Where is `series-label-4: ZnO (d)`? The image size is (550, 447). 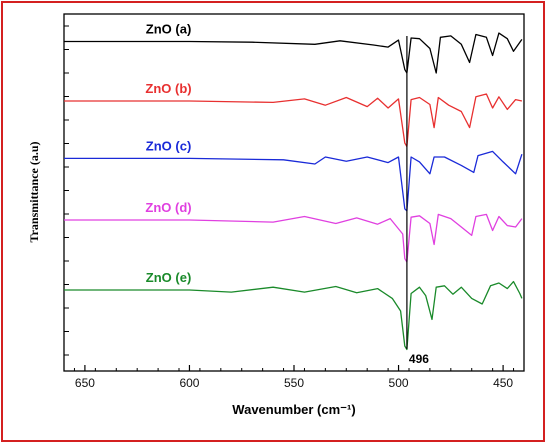 series-label-4: ZnO (d) is located at coordinates (168, 207).